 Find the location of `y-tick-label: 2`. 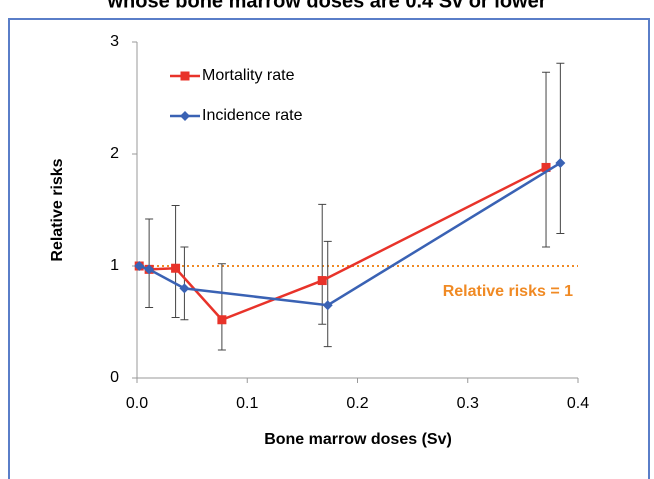

y-tick-label: 2 is located at coordinates (114, 153).